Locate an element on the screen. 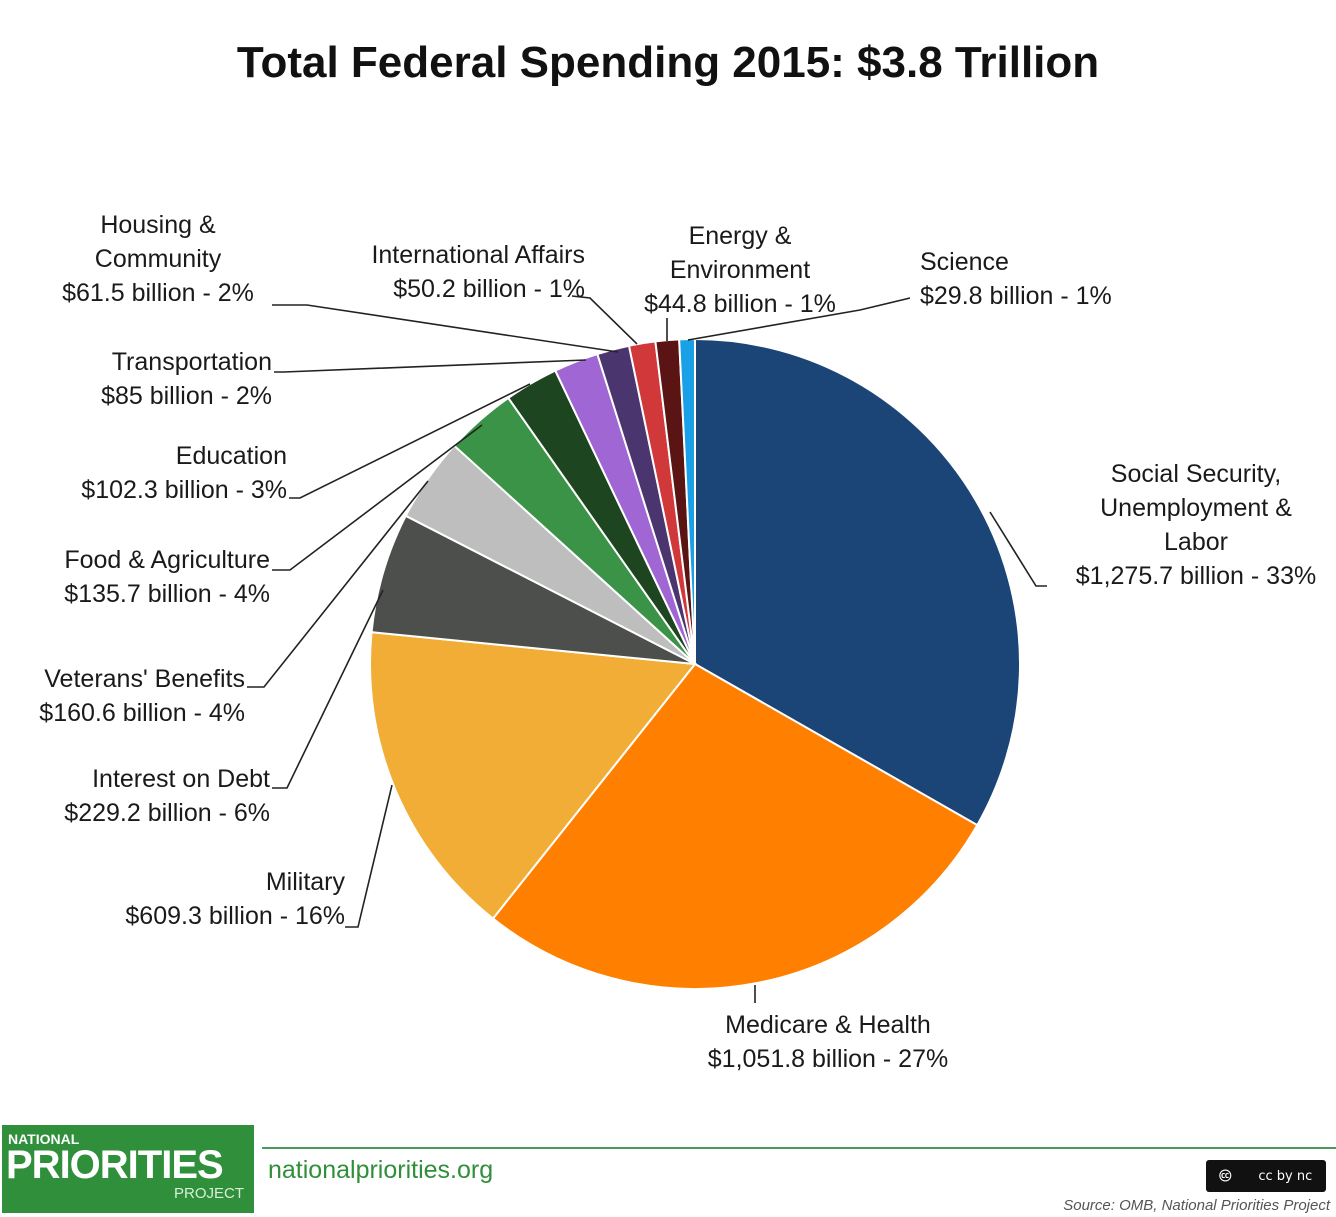 This screenshot has height=1217, width=1336. slice-label-line: Environment is located at coordinates (740, 270).